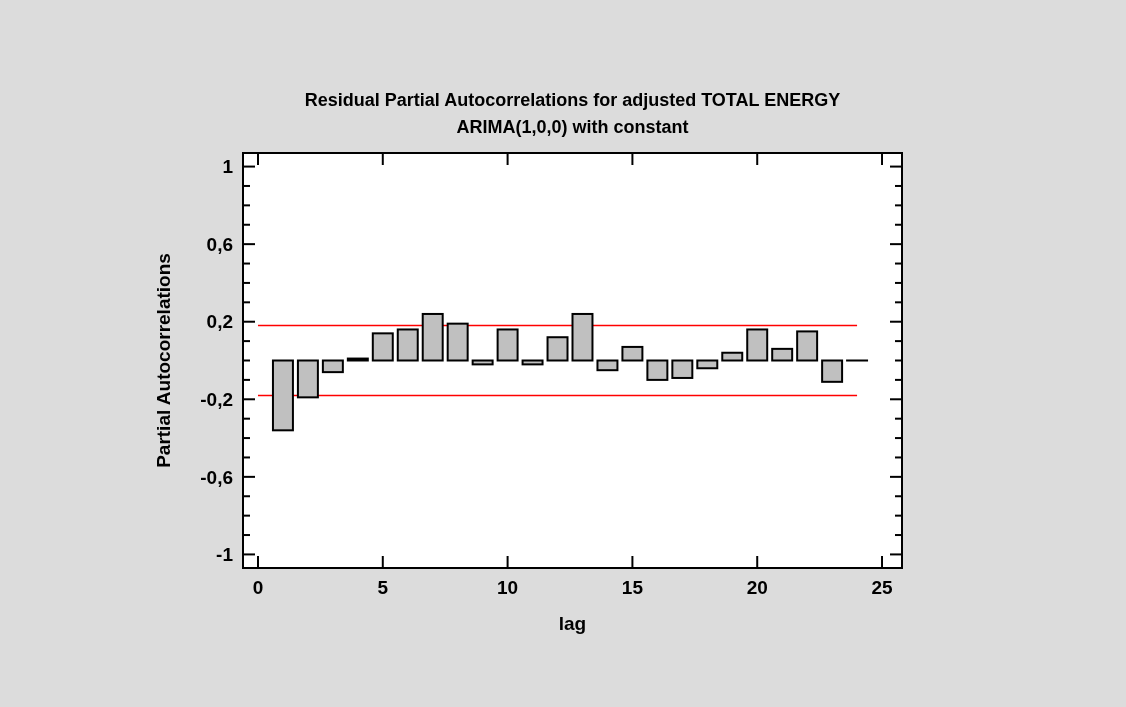 The image size is (1126, 707). What do you see at coordinates (383, 587) in the screenshot?
I see `x-tick-label: 5` at bounding box center [383, 587].